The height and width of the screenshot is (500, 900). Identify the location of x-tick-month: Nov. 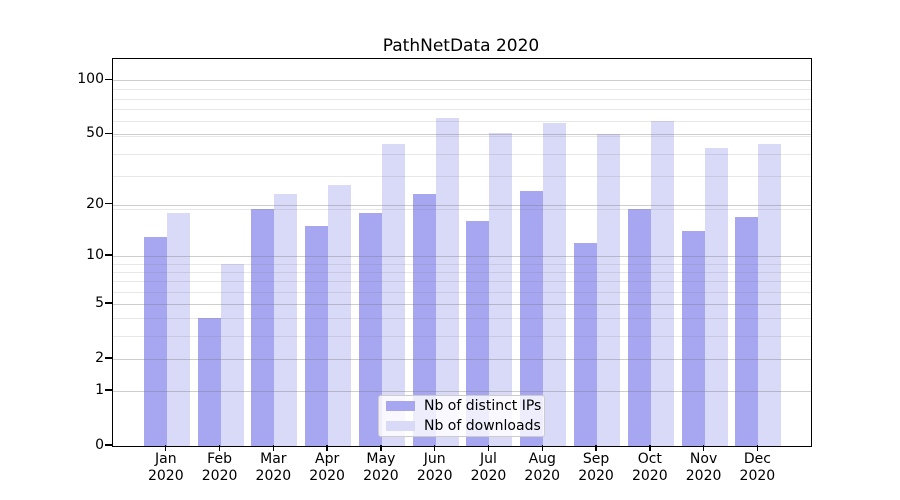
(703, 459).